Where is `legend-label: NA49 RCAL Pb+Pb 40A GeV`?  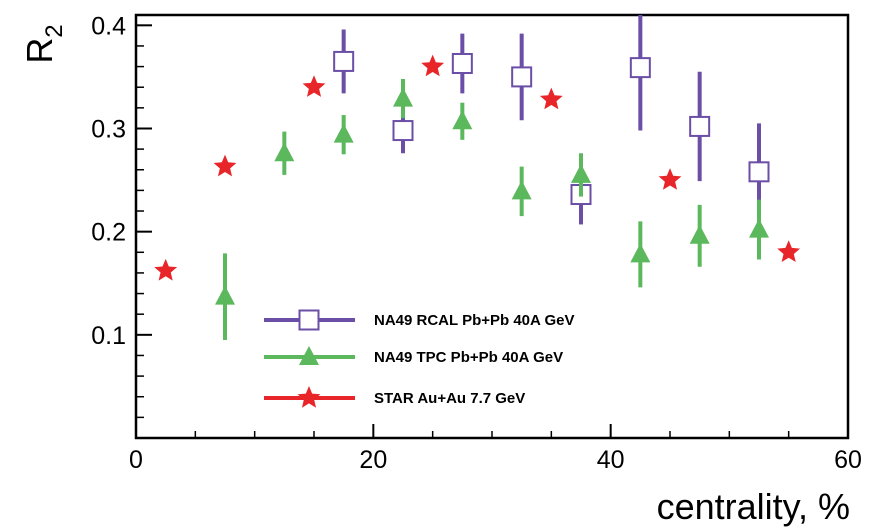
legend-label: NA49 RCAL Pb+Pb 40A GeV is located at coordinates (474, 320).